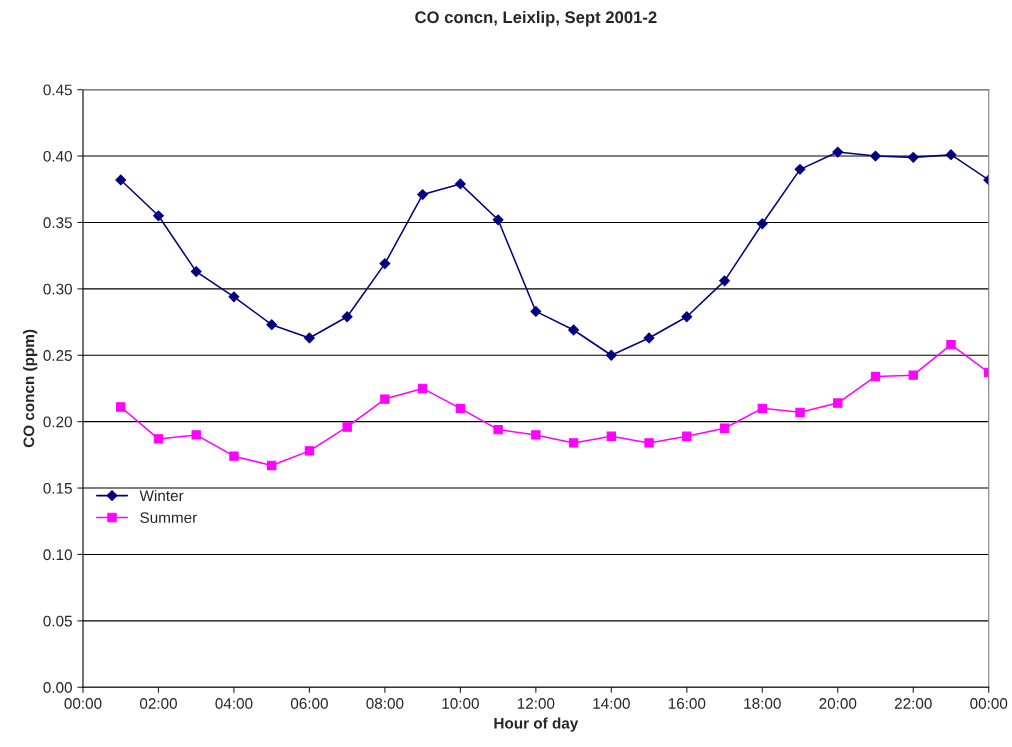 The width and height of the screenshot is (1012, 747). What do you see at coordinates (158, 703) in the screenshot?
I see `x-tick-label: 02:00` at bounding box center [158, 703].